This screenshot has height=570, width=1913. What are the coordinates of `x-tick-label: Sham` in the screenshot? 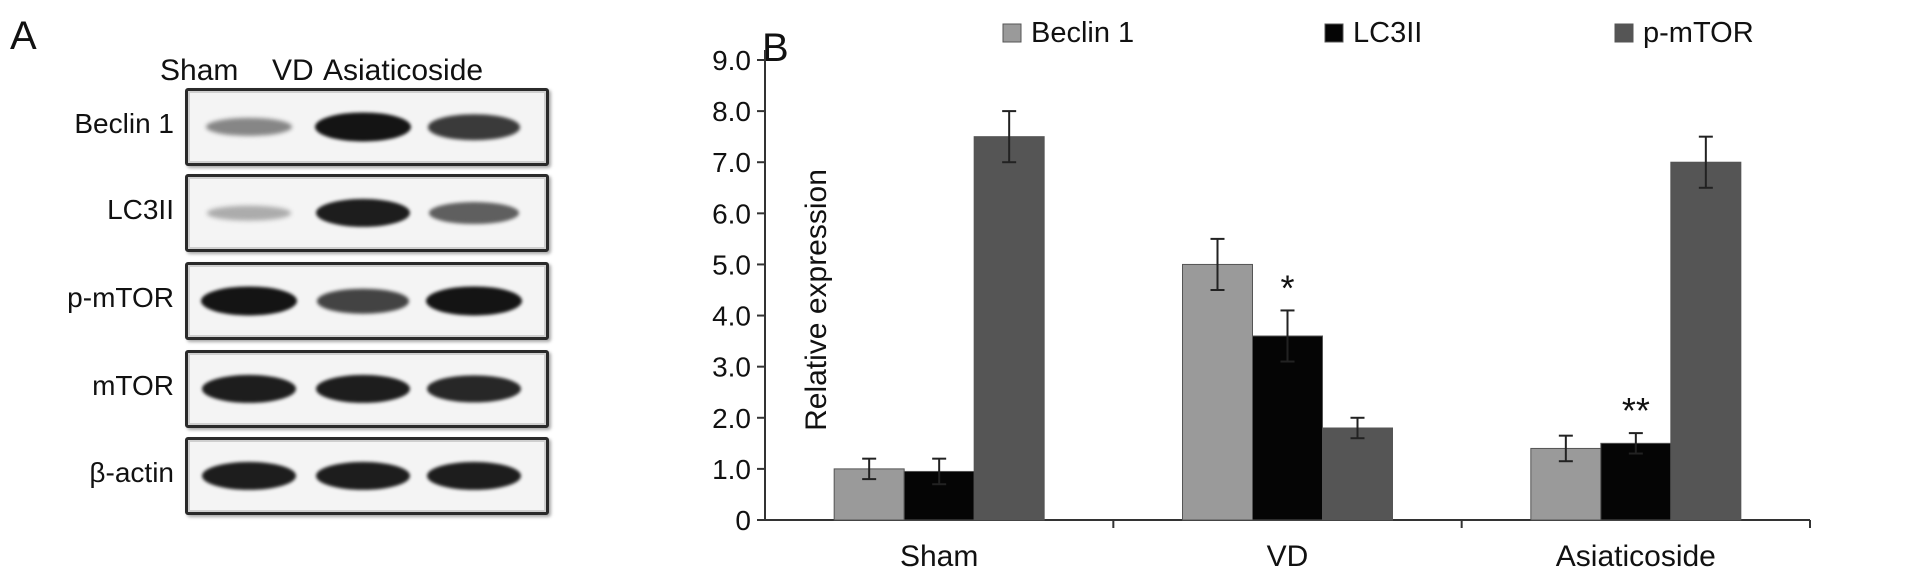 It's located at (939, 555).